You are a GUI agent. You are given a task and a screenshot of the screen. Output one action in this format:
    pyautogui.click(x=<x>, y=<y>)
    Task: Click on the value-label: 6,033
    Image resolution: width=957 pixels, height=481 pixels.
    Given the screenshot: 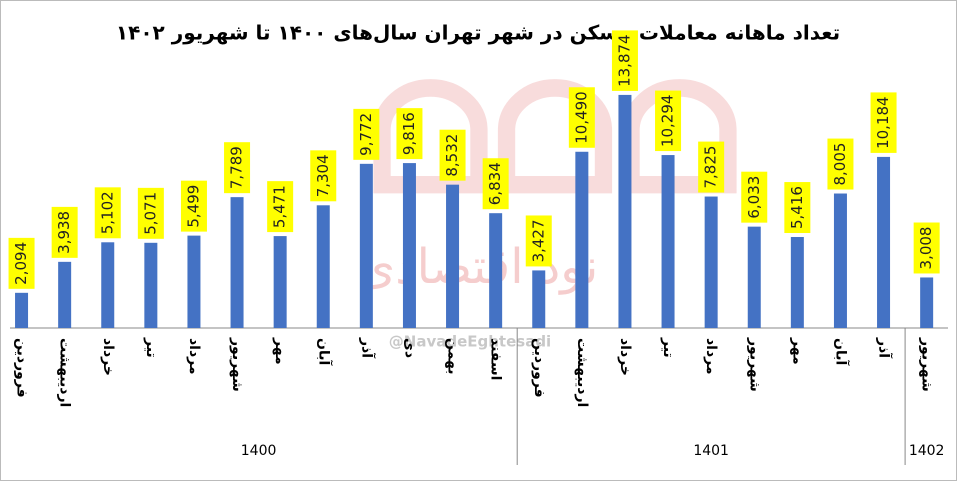 What is the action you would take?
    pyautogui.click(x=754, y=197)
    